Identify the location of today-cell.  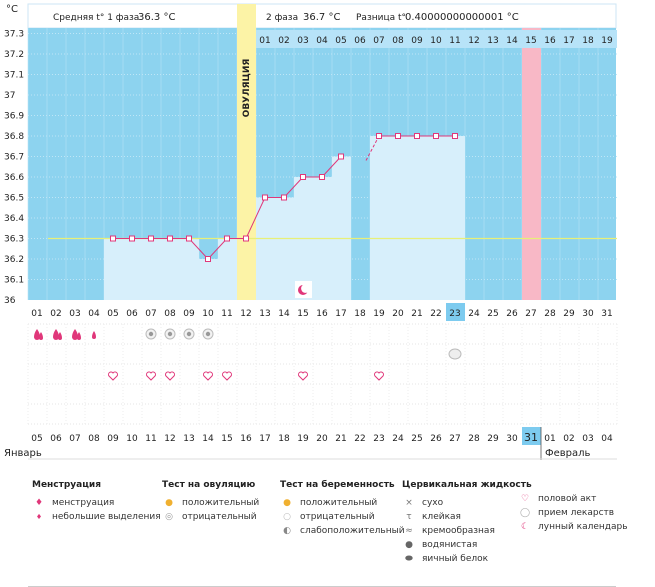
(455, 312).